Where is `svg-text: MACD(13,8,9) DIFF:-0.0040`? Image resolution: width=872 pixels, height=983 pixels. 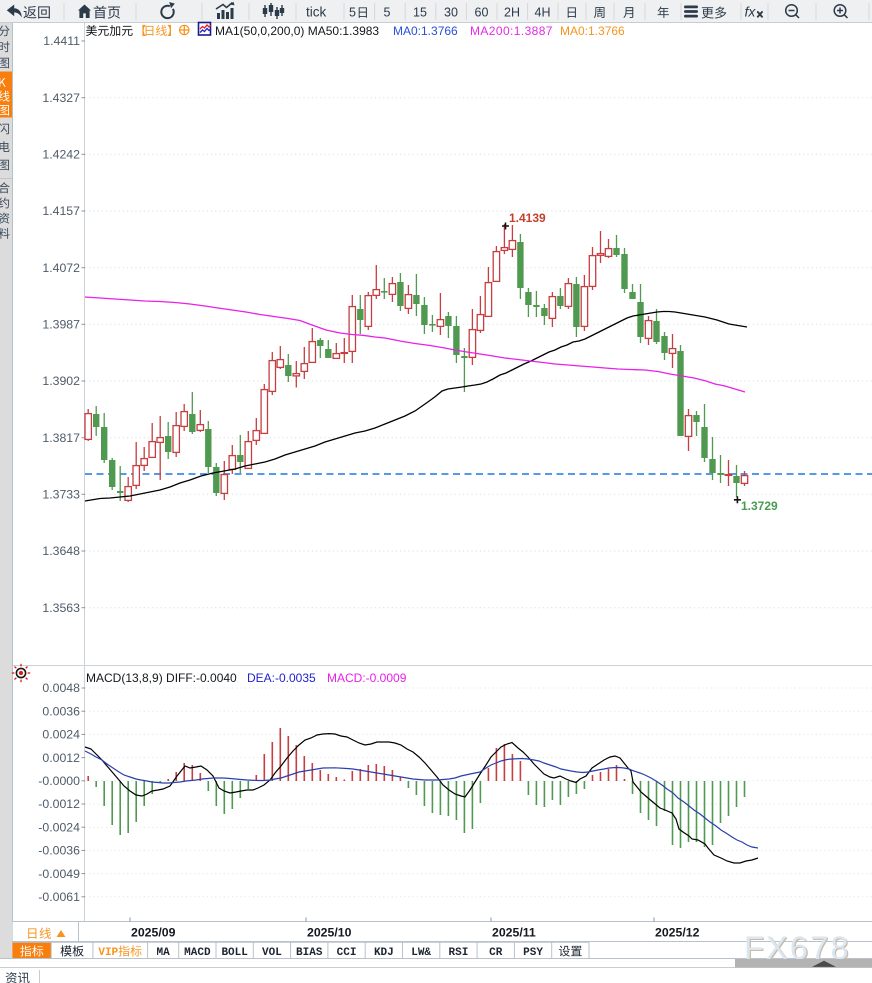 svg-text: MACD(13,8,9) DIFF:-0.0040 is located at coordinates (161, 678).